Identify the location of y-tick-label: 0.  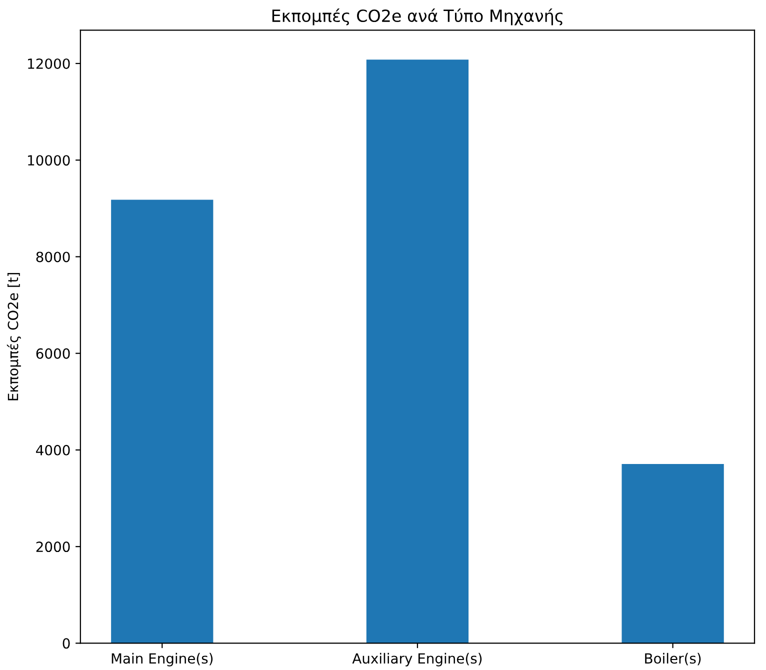
(66, 643).